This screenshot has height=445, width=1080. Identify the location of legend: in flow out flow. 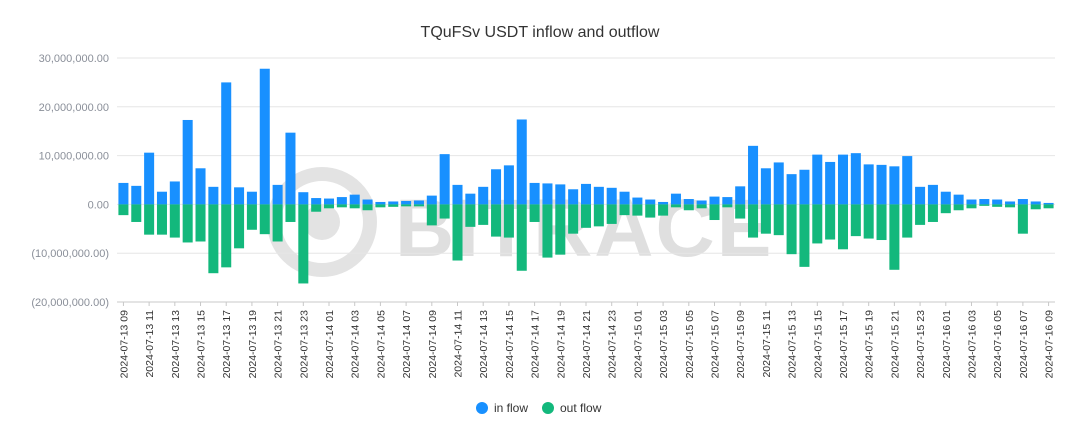
(539, 408).